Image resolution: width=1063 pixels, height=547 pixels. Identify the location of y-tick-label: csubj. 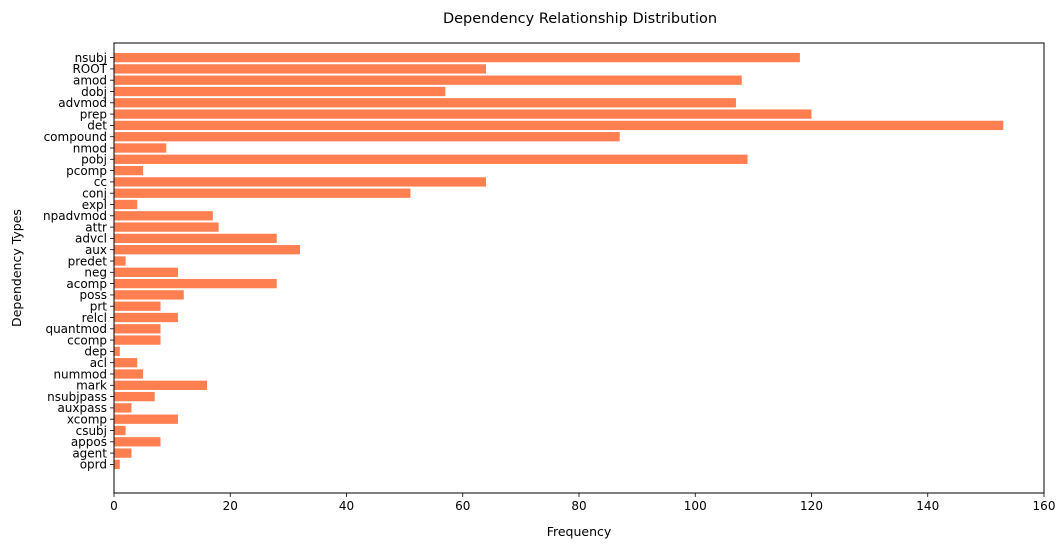
(91, 431).